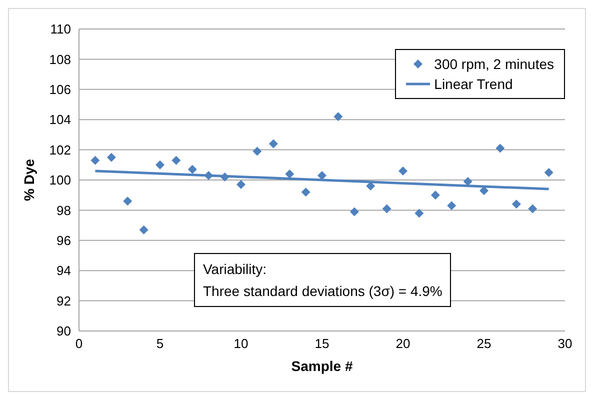  Describe the element at coordinates (79, 344) in the screenshot. I see `x-tick-label: 0` at that location.